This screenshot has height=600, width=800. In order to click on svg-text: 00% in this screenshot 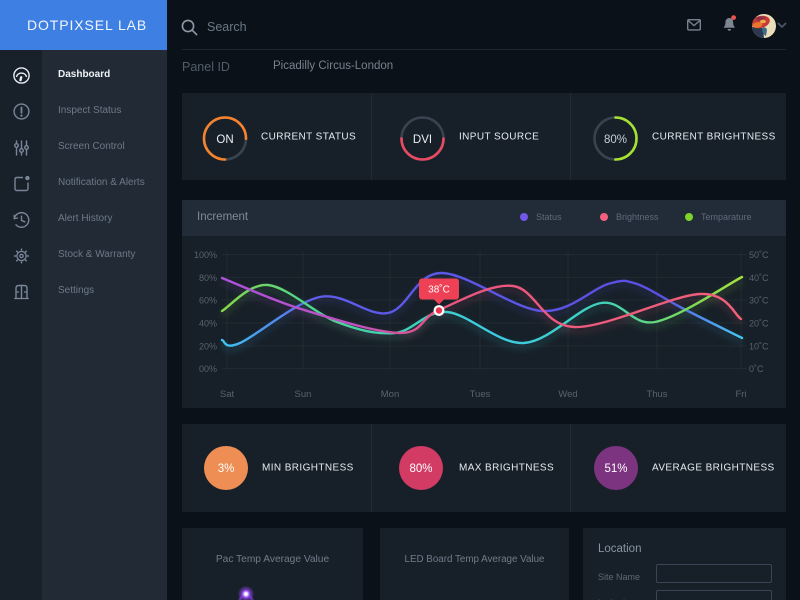, I will do `click(208, 369)`.